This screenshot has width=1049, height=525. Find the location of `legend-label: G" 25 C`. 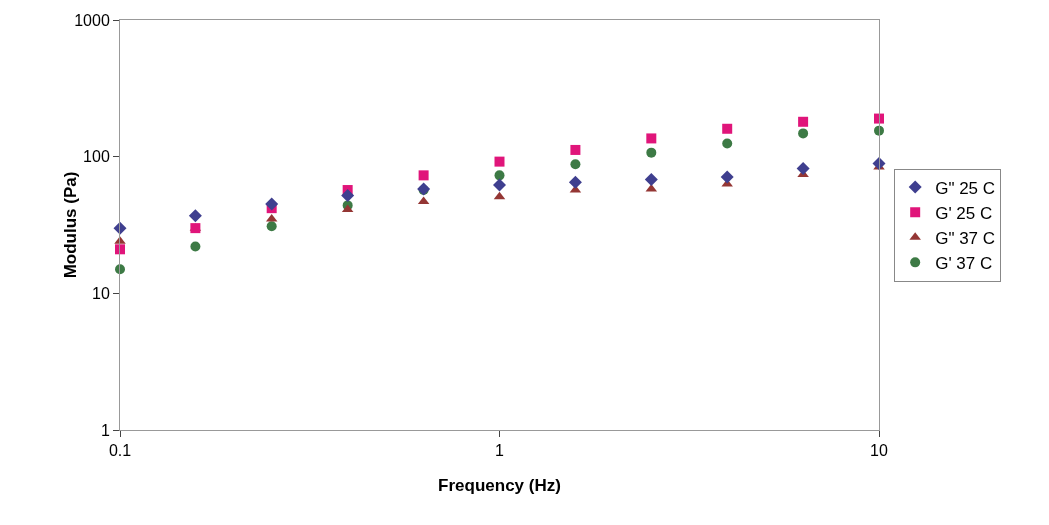

legend-label: G" 25 C is located at coordinates (965, 188).